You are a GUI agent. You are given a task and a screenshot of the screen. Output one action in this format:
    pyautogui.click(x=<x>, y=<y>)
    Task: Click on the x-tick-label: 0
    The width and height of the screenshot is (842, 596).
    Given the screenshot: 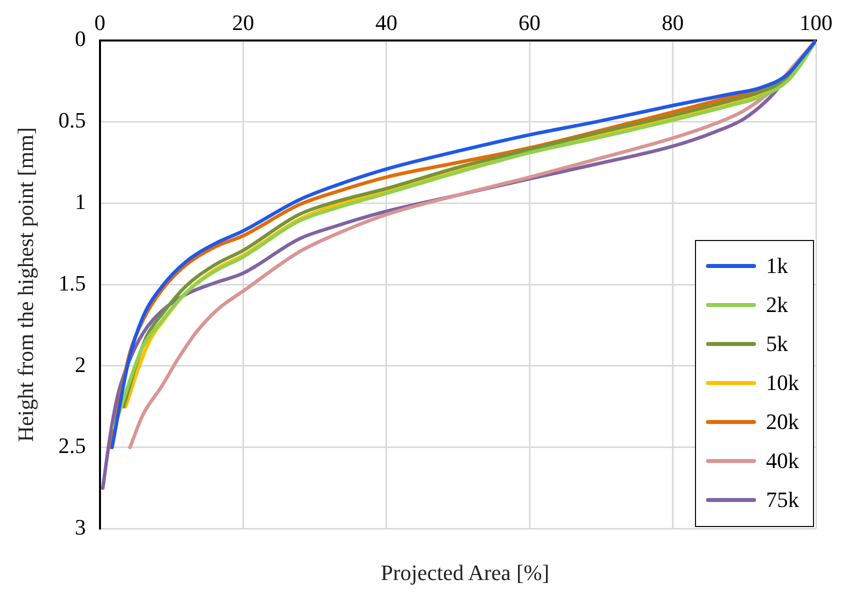 What is the action you would take?
    pyautogui.click(x=100, y=22)
    